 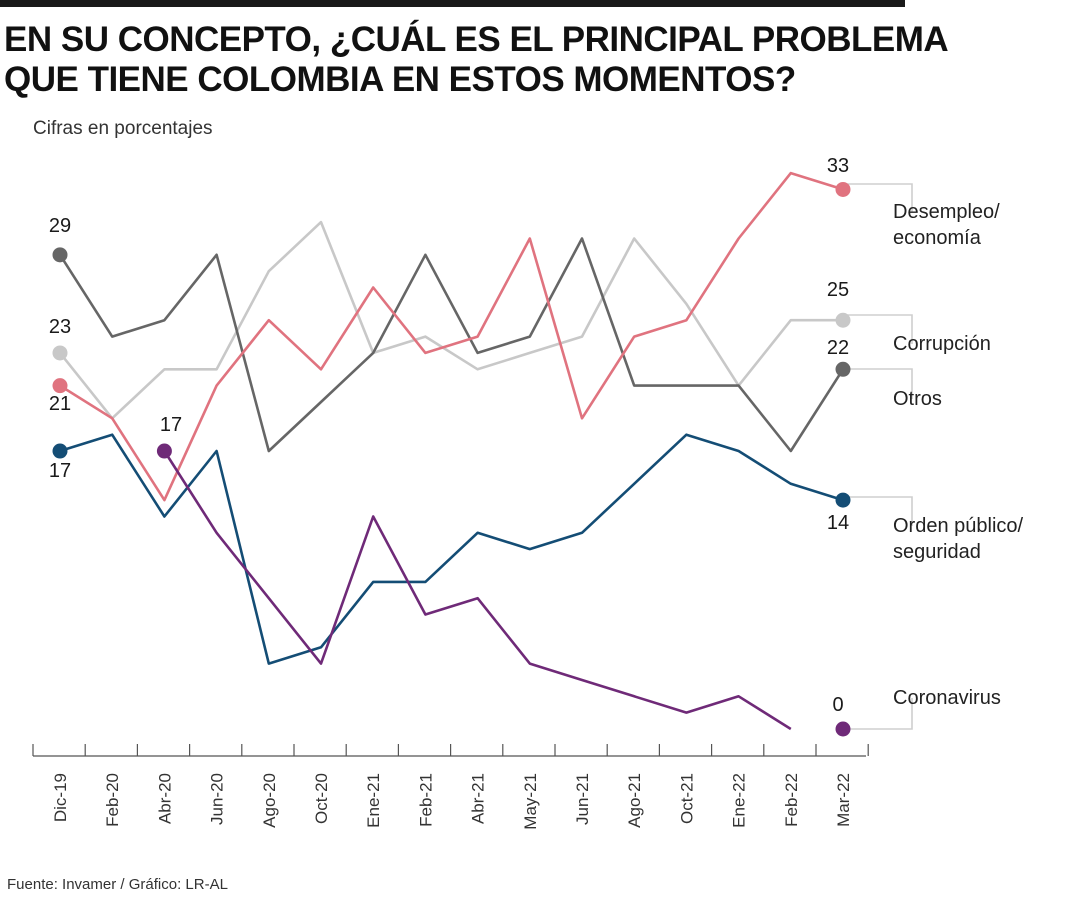 What do you see at coordinates (843, 500) in the screenshot?
I see `end-point-orden` at bounding box center [843, 500].